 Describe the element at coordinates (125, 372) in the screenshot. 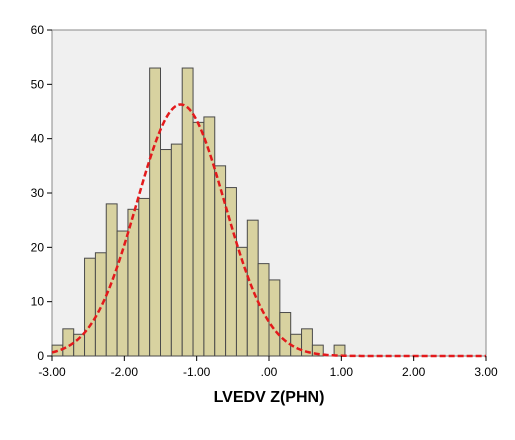

I see `x-tick-label: -2.00` at that location.